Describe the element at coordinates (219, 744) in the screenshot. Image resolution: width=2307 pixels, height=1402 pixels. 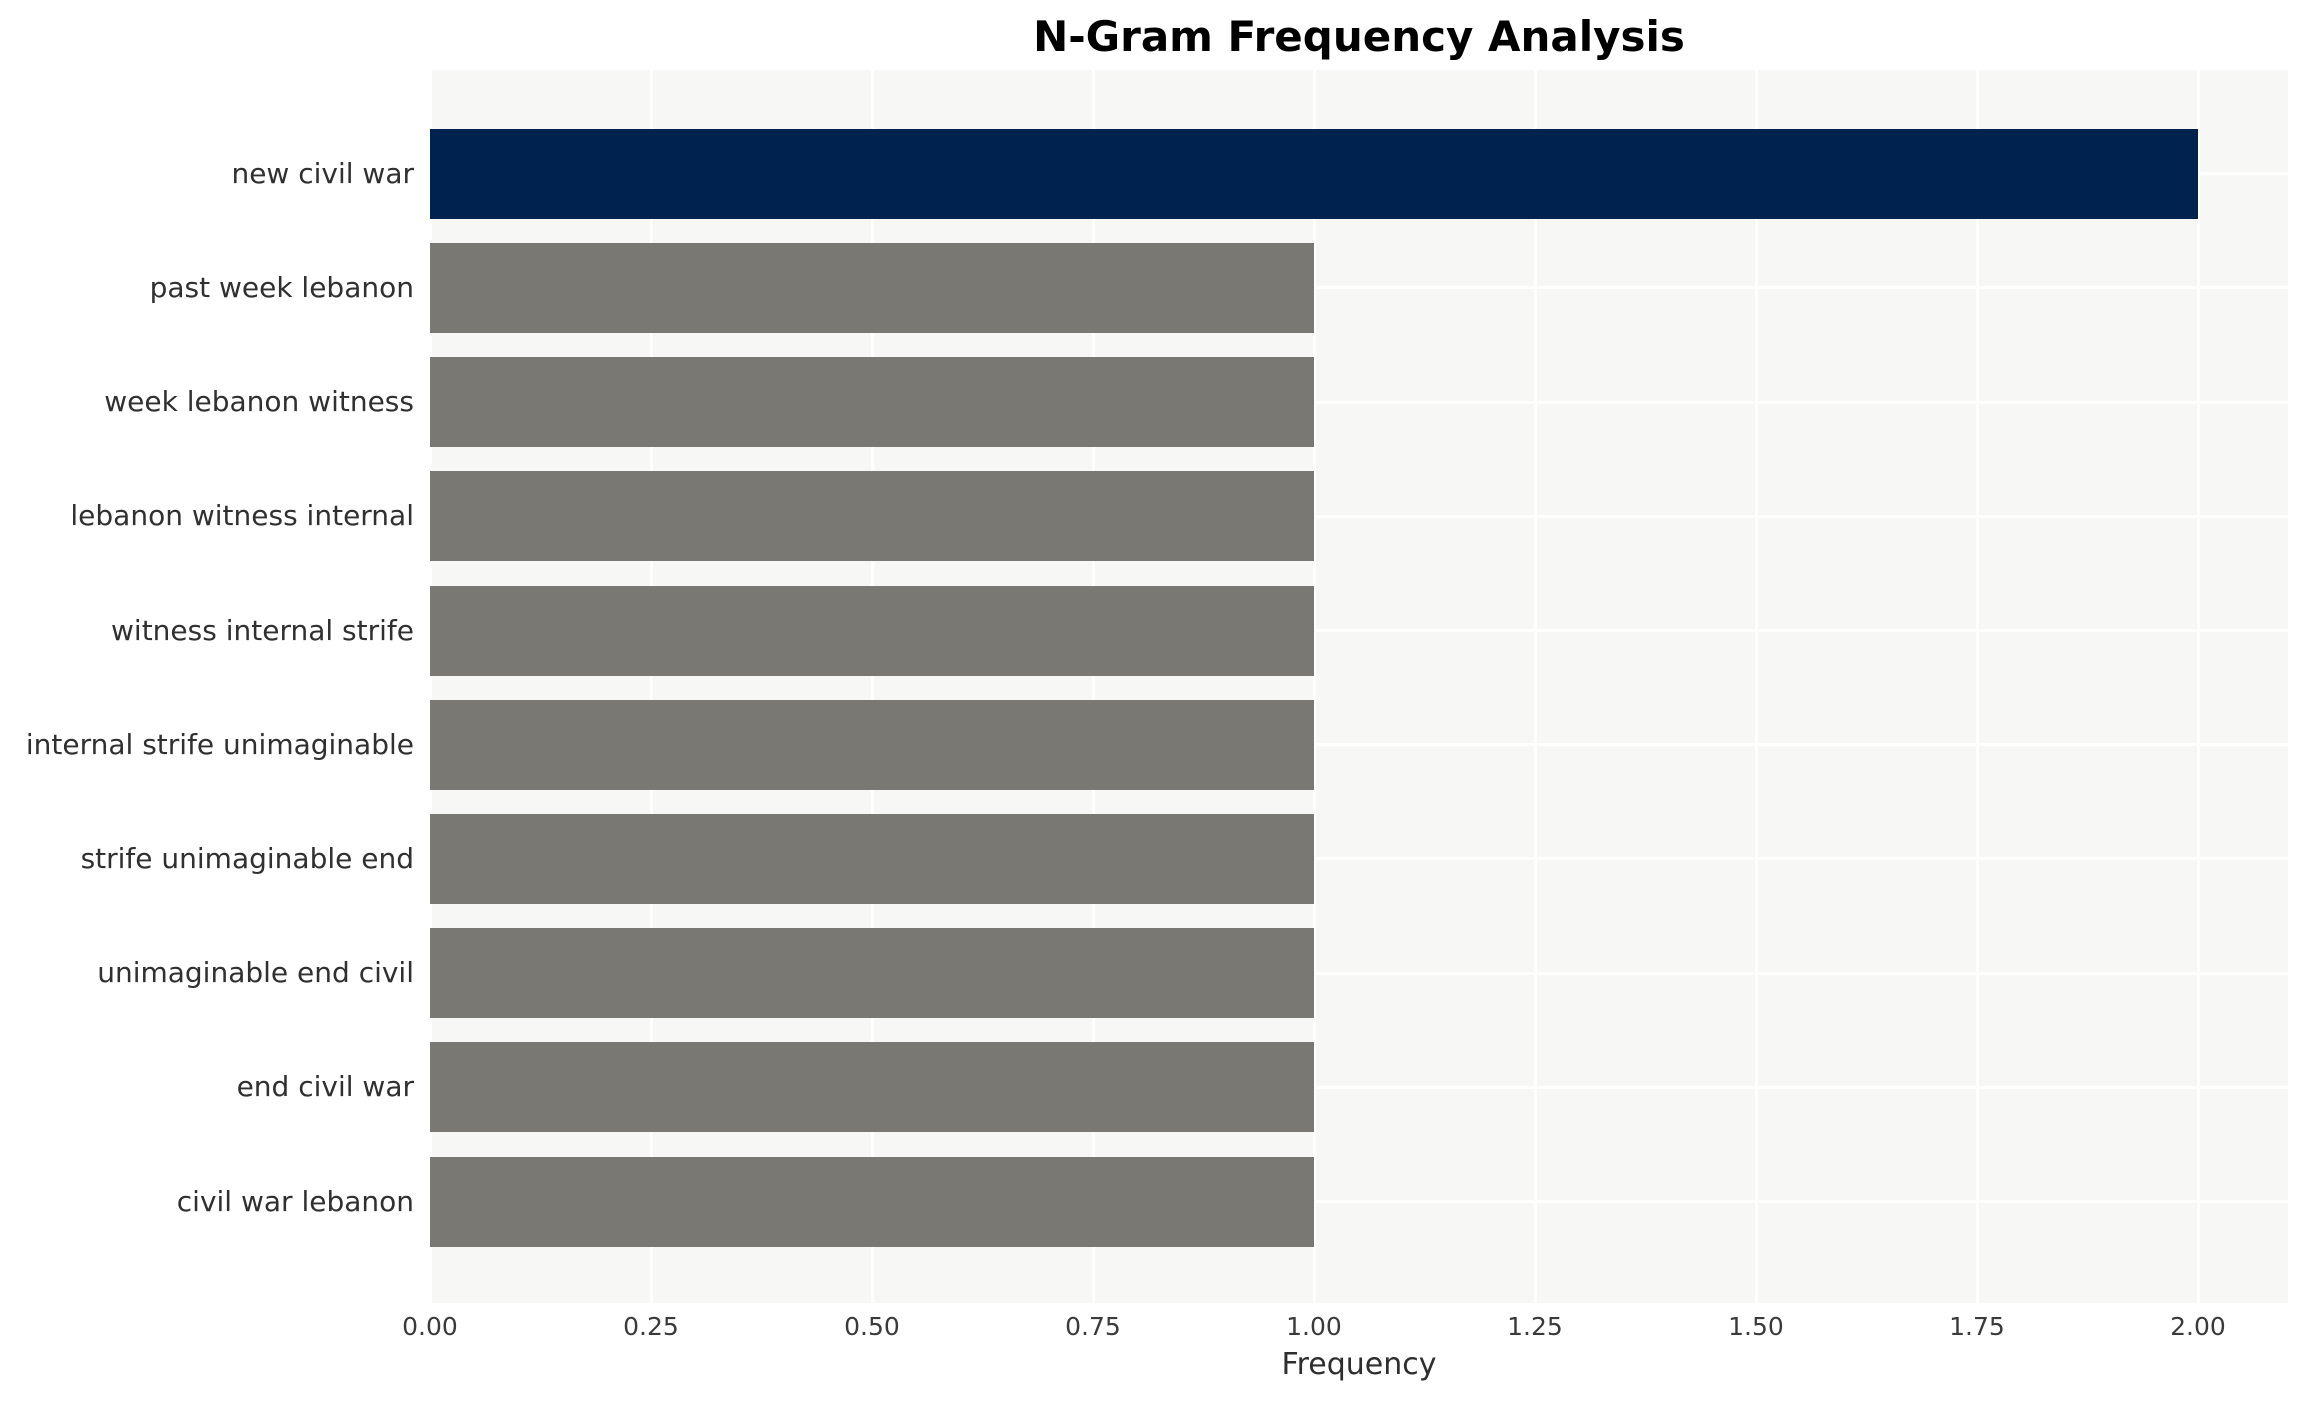
I see `y-tick-label-internal-strife-unimaginable: internal strife unimaginable` at that location.